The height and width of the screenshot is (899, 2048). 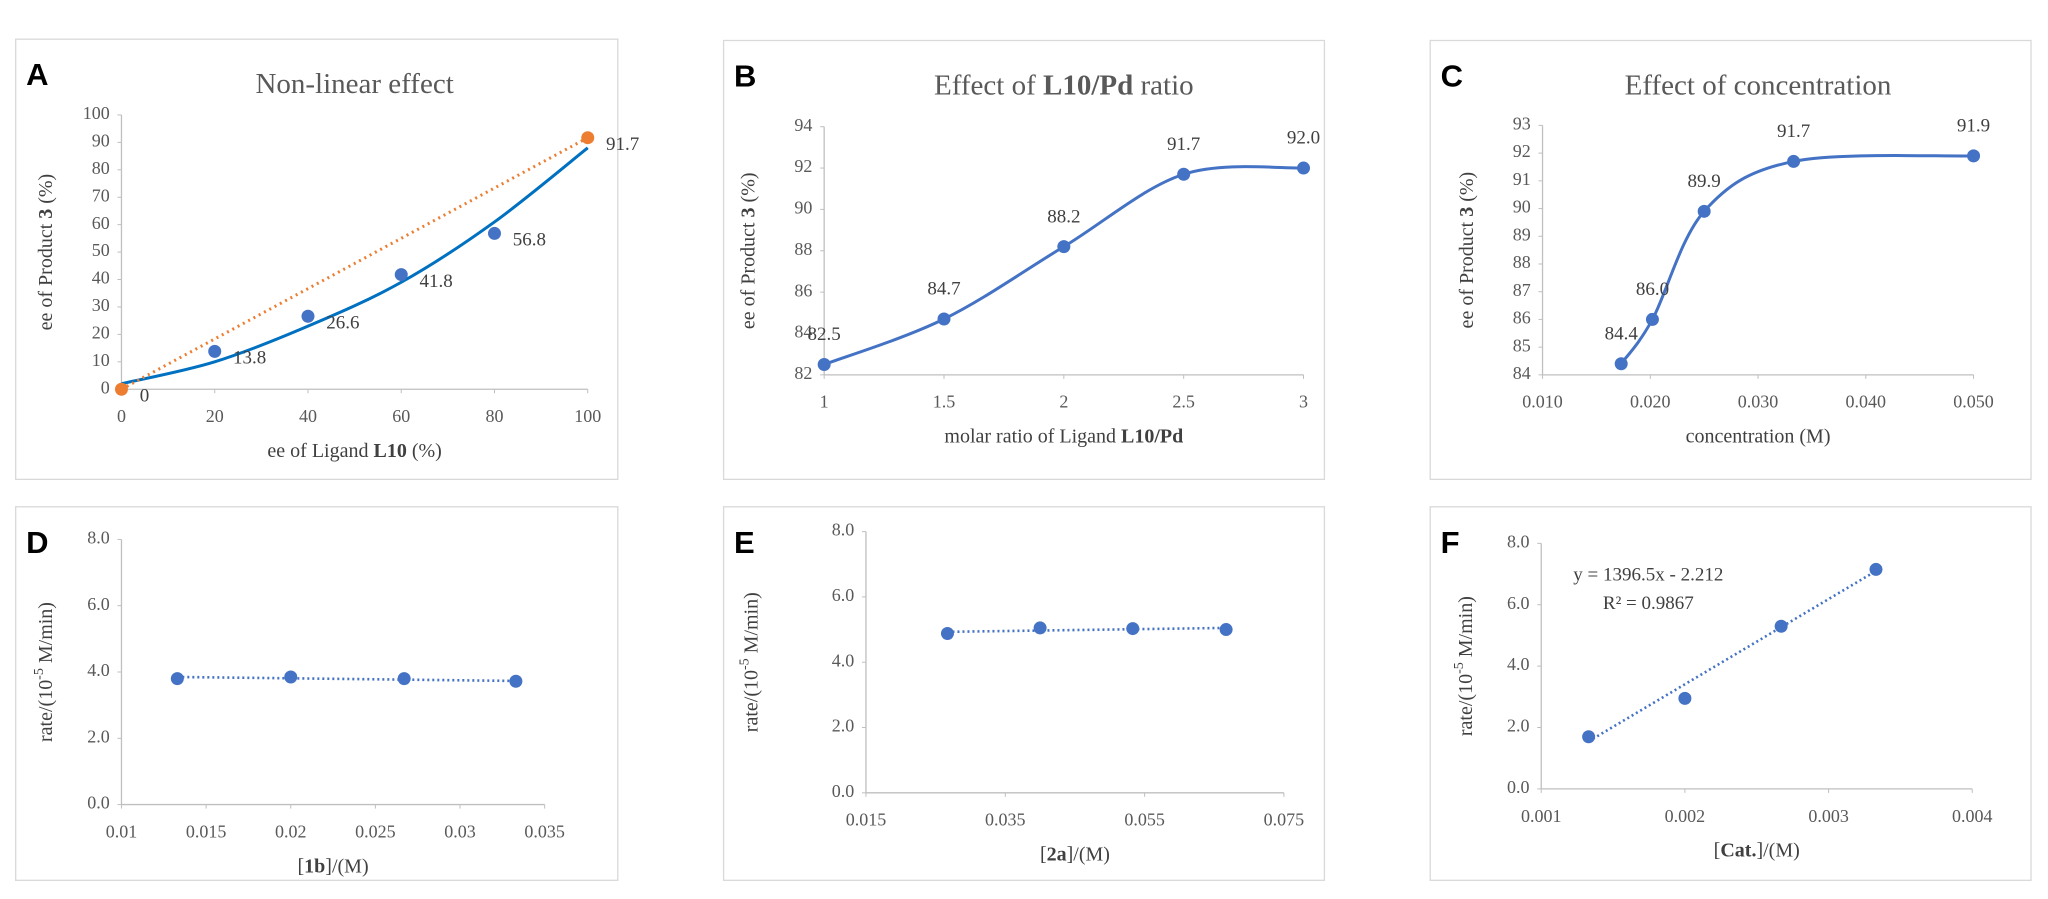 I want to click on text-part: 3, so click(x=46, y=214).